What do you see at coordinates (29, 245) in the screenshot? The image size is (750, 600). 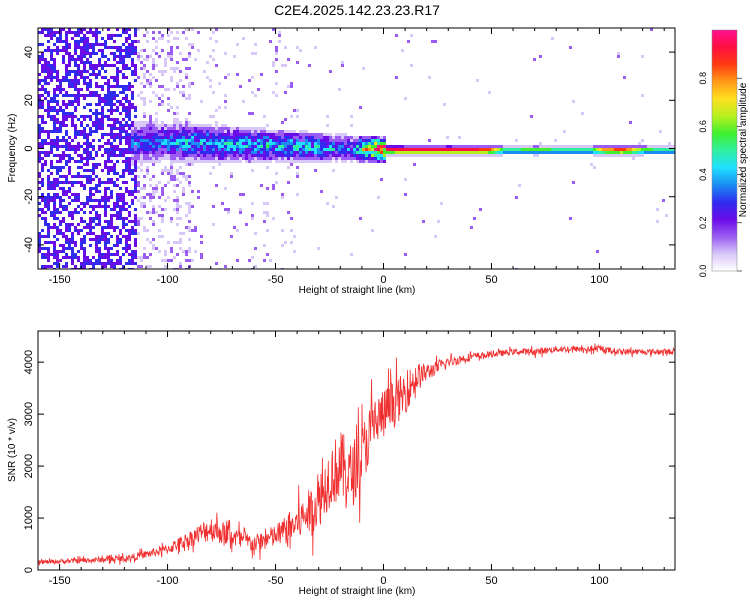 I see `y-tick-label: -40` at bounding box center [29, 245].